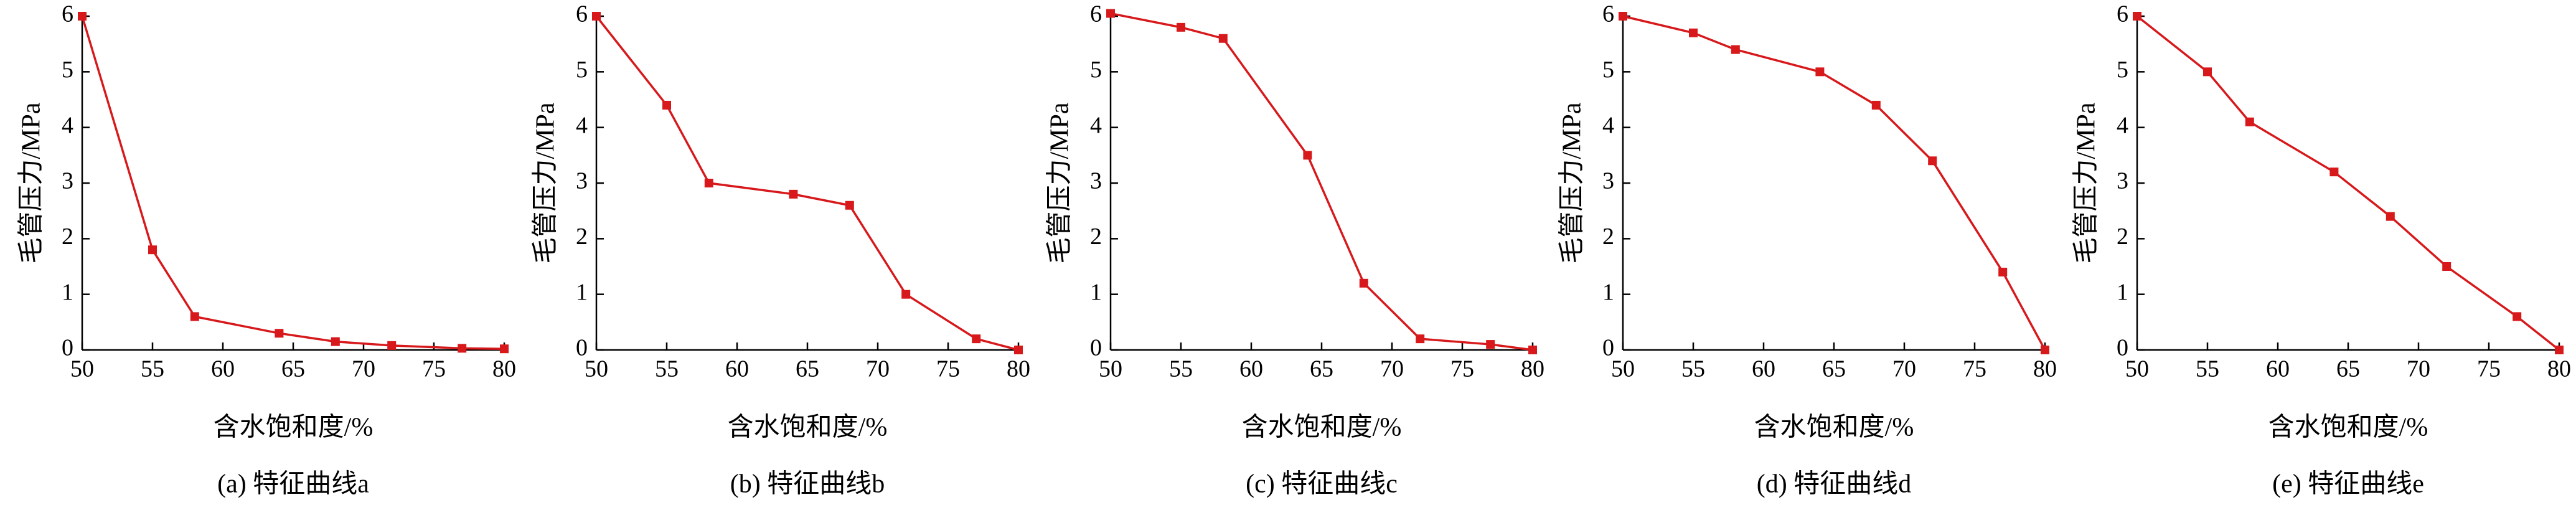 The image size is (2576, 505). Describe the element at coordinates (293, 484) in the screenshot. I see `panel-caption: (a) 特征曲线a` at that location.